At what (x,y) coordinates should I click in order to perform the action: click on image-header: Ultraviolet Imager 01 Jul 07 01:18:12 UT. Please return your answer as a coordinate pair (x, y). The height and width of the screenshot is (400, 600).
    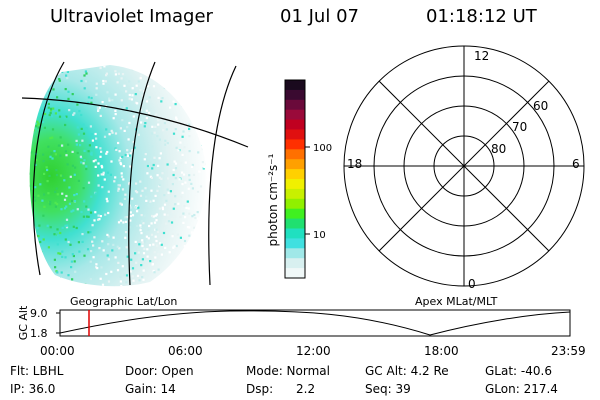
    Looking at the image, I should click on (300, 20).